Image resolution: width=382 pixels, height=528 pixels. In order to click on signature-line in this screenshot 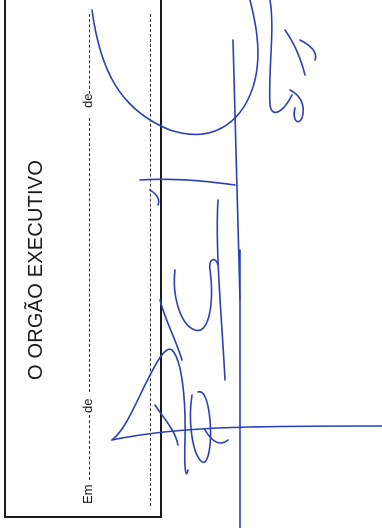, I will do `click(150, 260)`.